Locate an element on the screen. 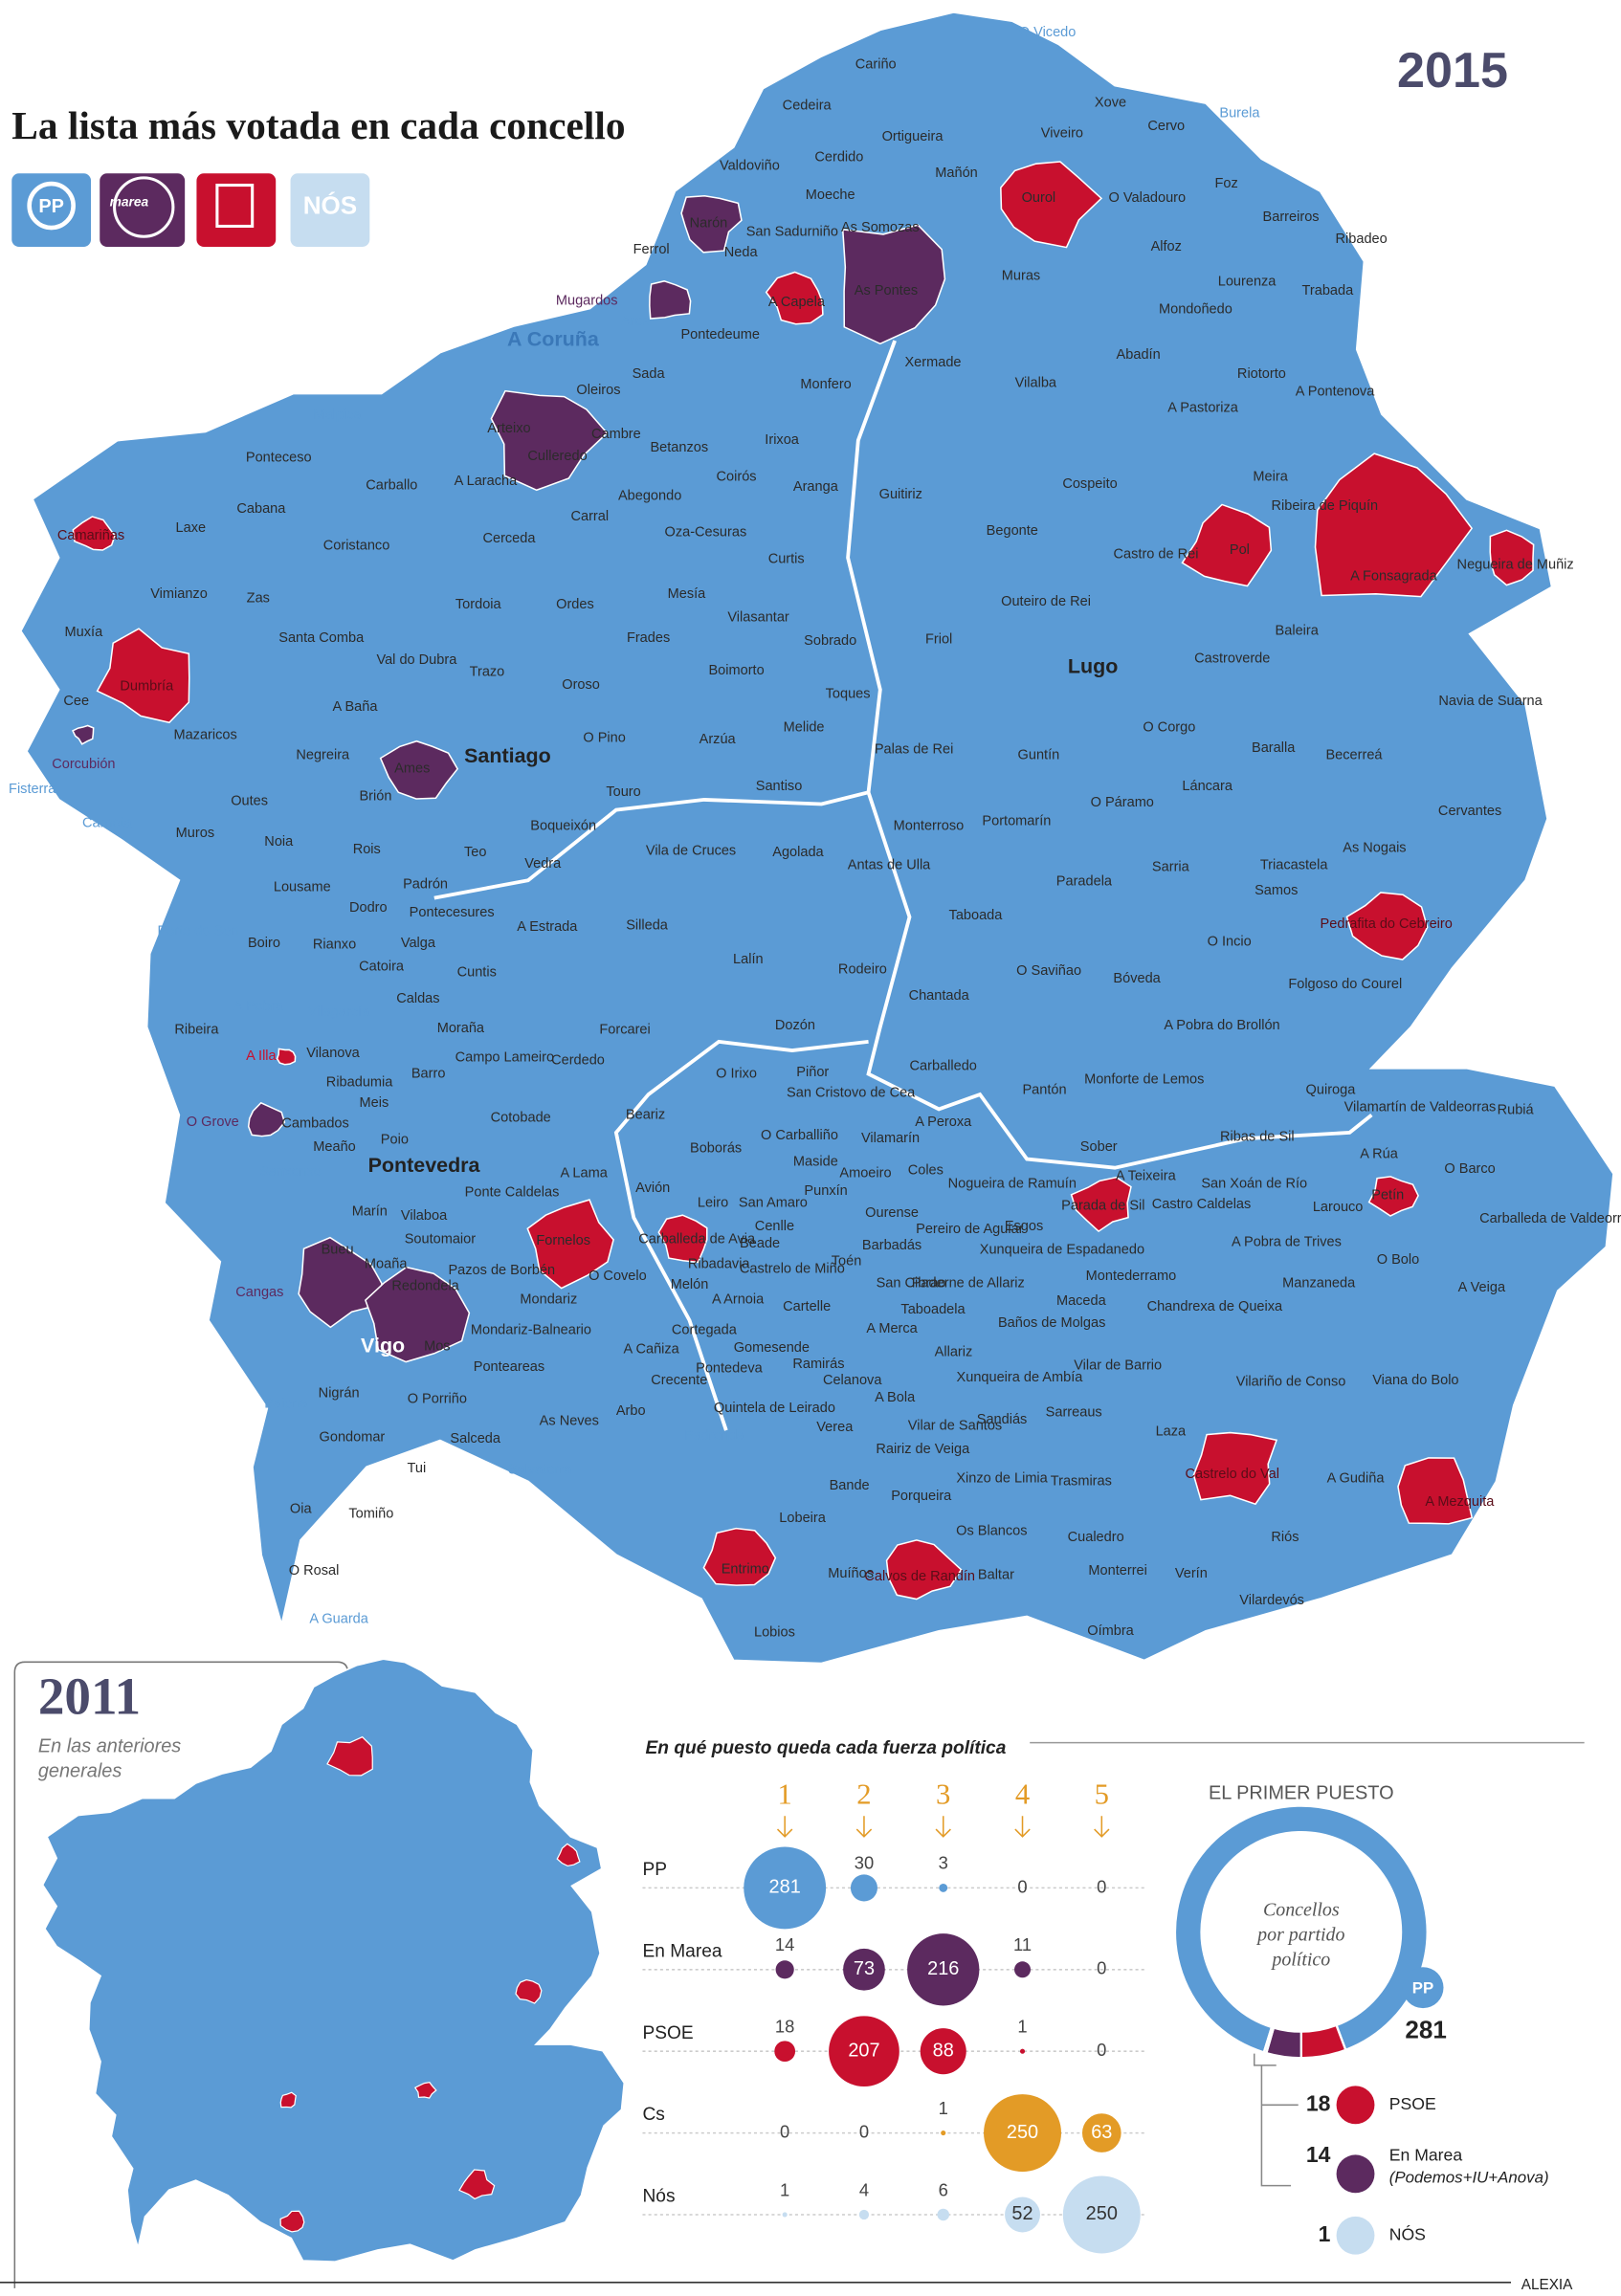  place-label: Cambados is located at coordinates (314, 1124).